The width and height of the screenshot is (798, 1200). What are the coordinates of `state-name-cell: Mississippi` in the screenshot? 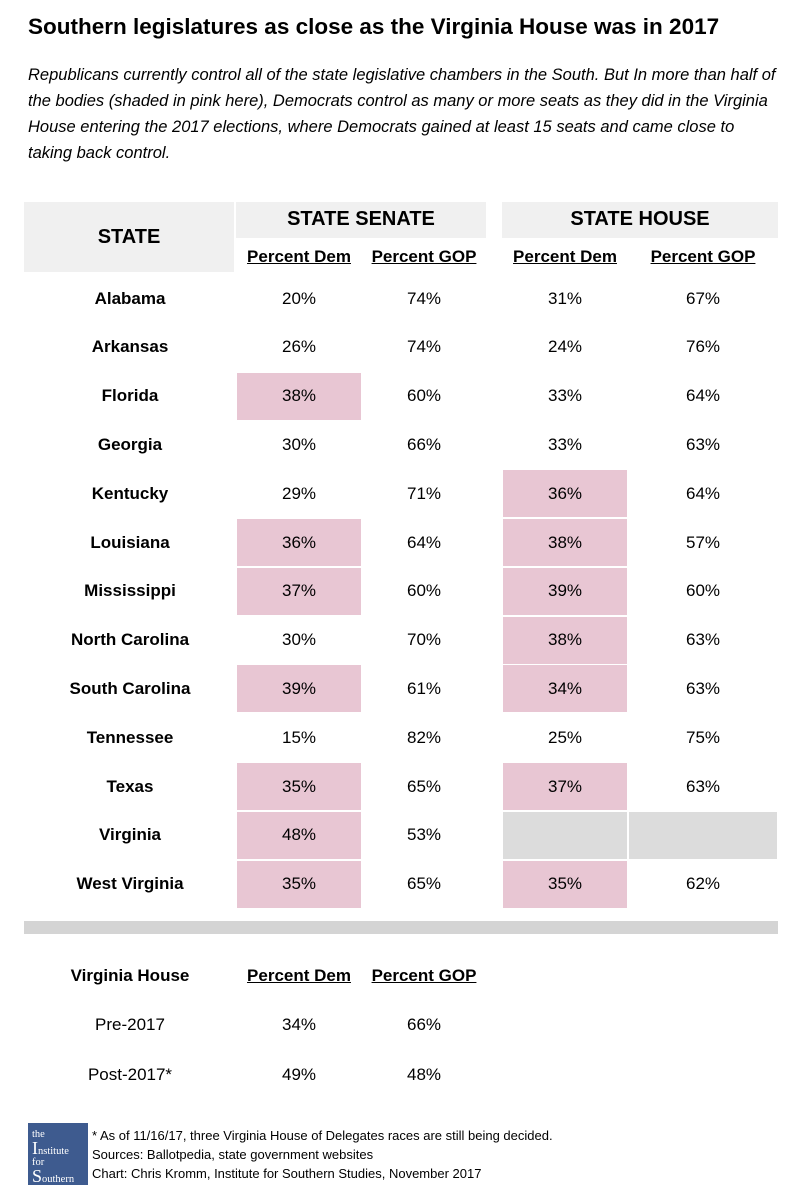 It's located at (130, 591).